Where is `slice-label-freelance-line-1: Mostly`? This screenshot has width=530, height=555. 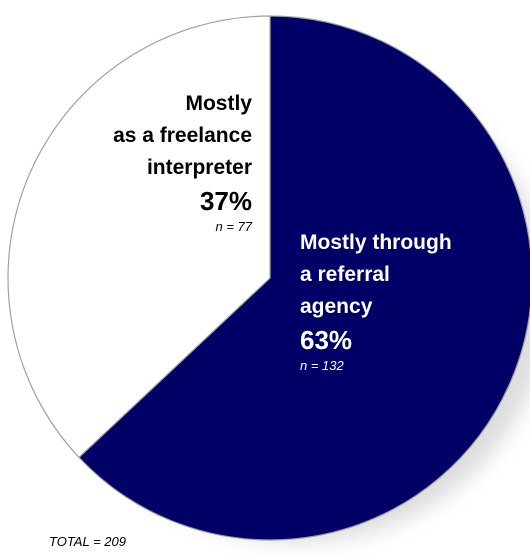 slice-label-freelance-line-1: Mostly is located at coordinates (218, 103).